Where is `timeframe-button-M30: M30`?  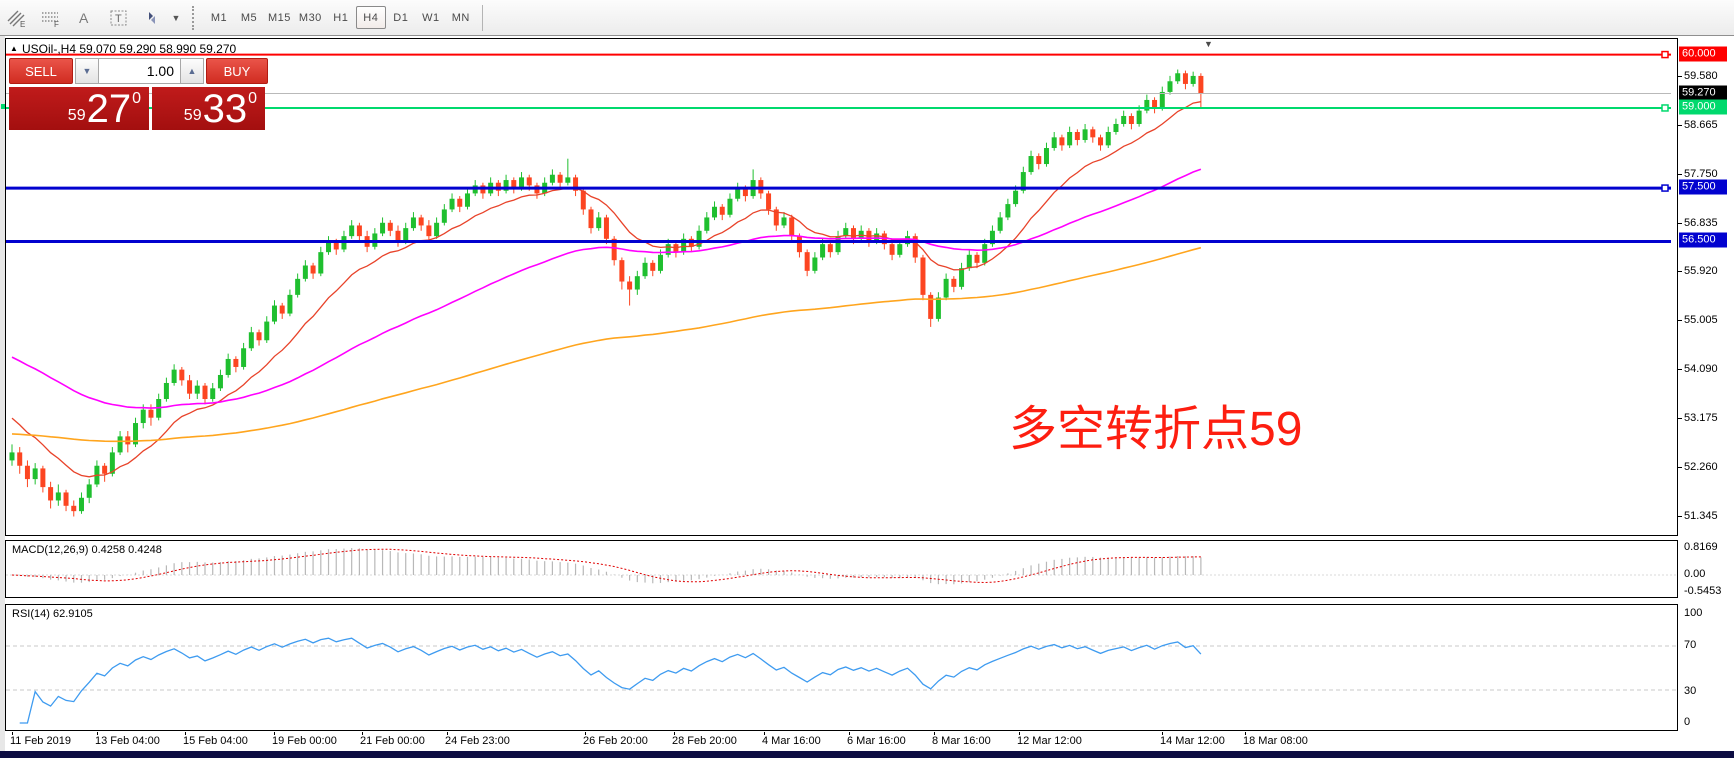
timeframe-button-M30: M30 is located at coordinates (310, 17).